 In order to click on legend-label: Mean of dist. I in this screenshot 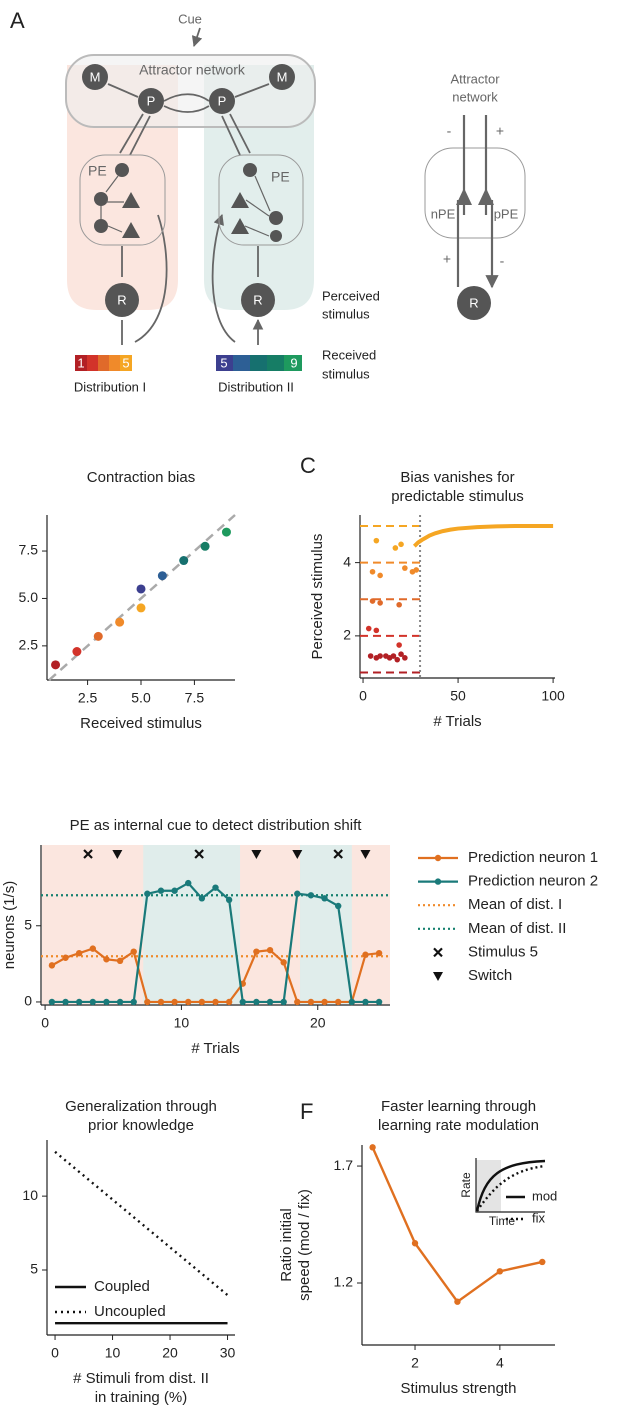, I will do `click(515, 904)`.